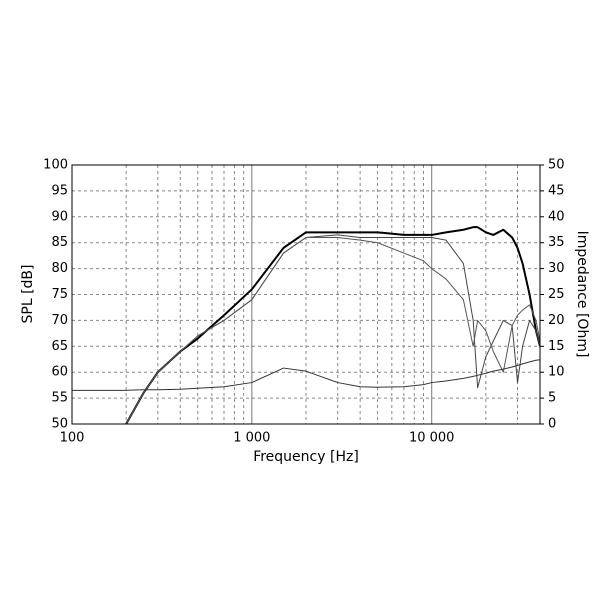 This screenshot has width=610, height=610. I want to click on y2-tick-label: 5, so click(552, 398).